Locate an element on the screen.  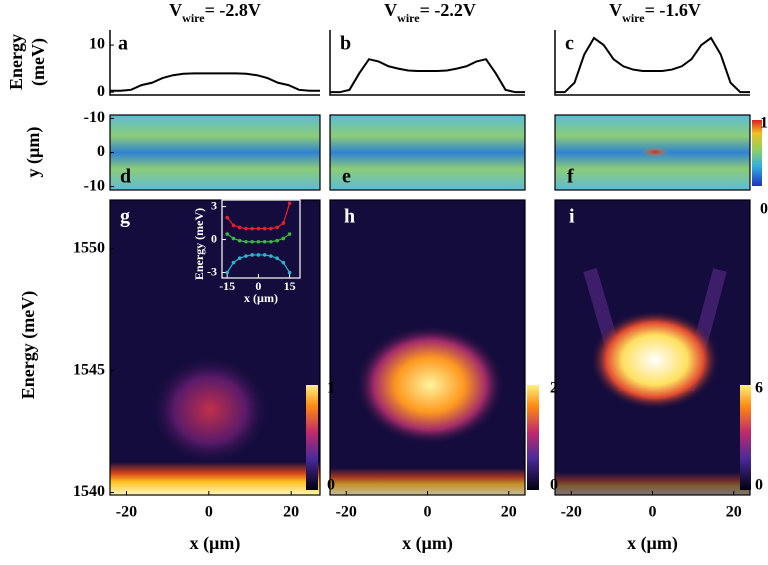
panel-title: Vwire= -1.6V is located at coordinates (655, 12).